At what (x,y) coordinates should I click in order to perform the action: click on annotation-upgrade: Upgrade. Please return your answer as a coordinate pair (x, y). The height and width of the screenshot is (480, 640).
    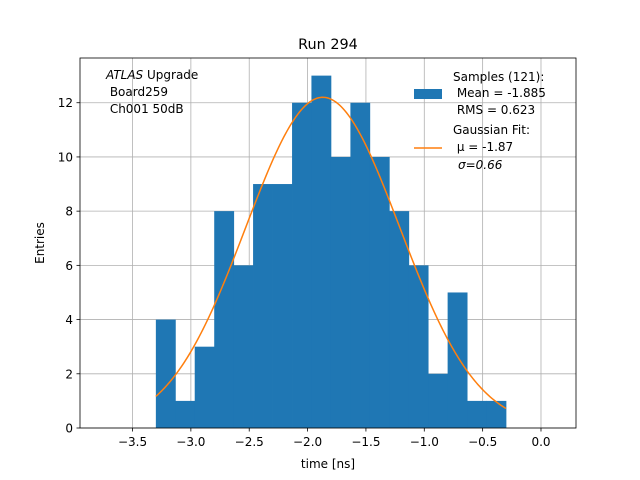
    Looking at the image, I should click on (170, 75).